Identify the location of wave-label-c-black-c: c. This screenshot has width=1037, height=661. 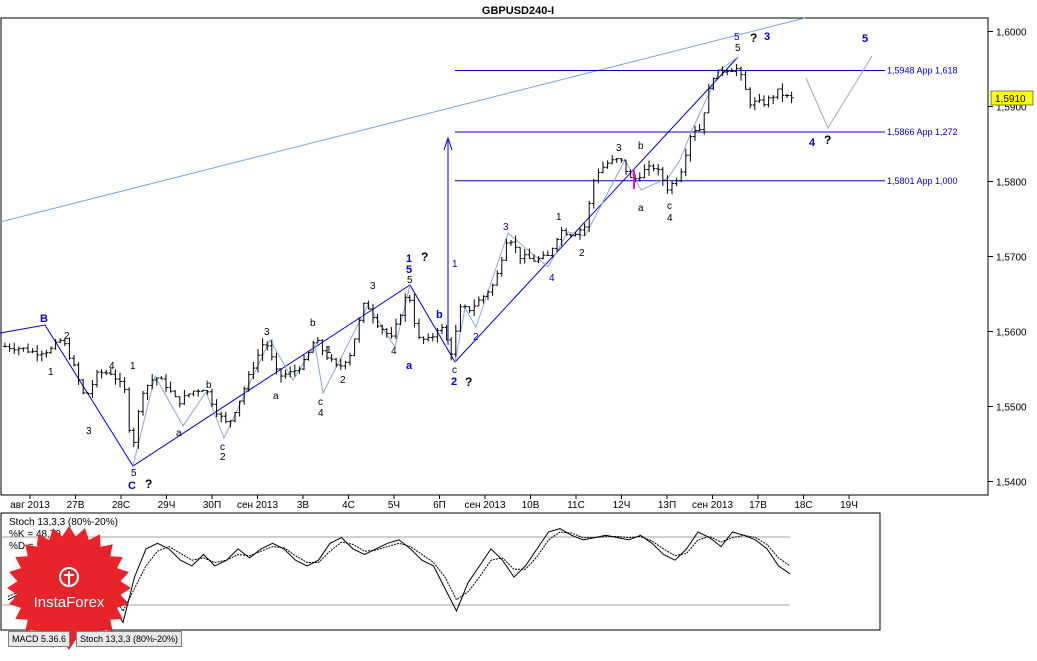
(454, 370).